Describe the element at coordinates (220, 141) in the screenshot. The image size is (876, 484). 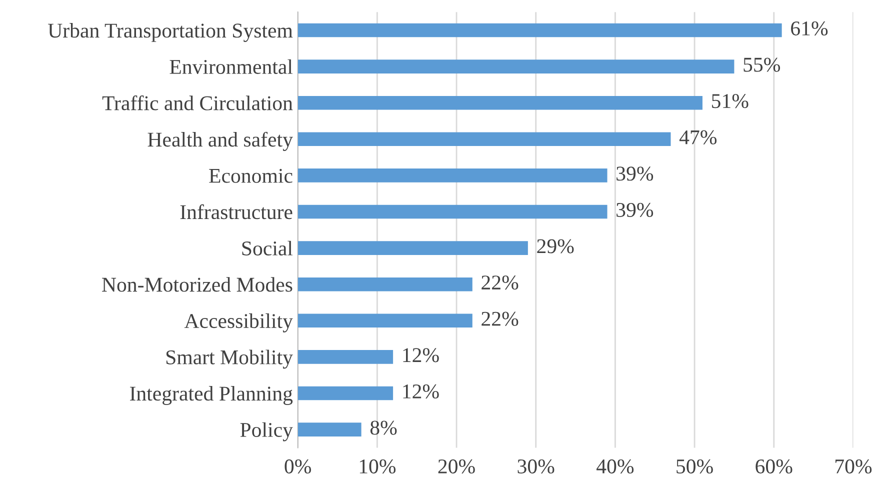
I see `y-tick-label: Health and safety` at that location.